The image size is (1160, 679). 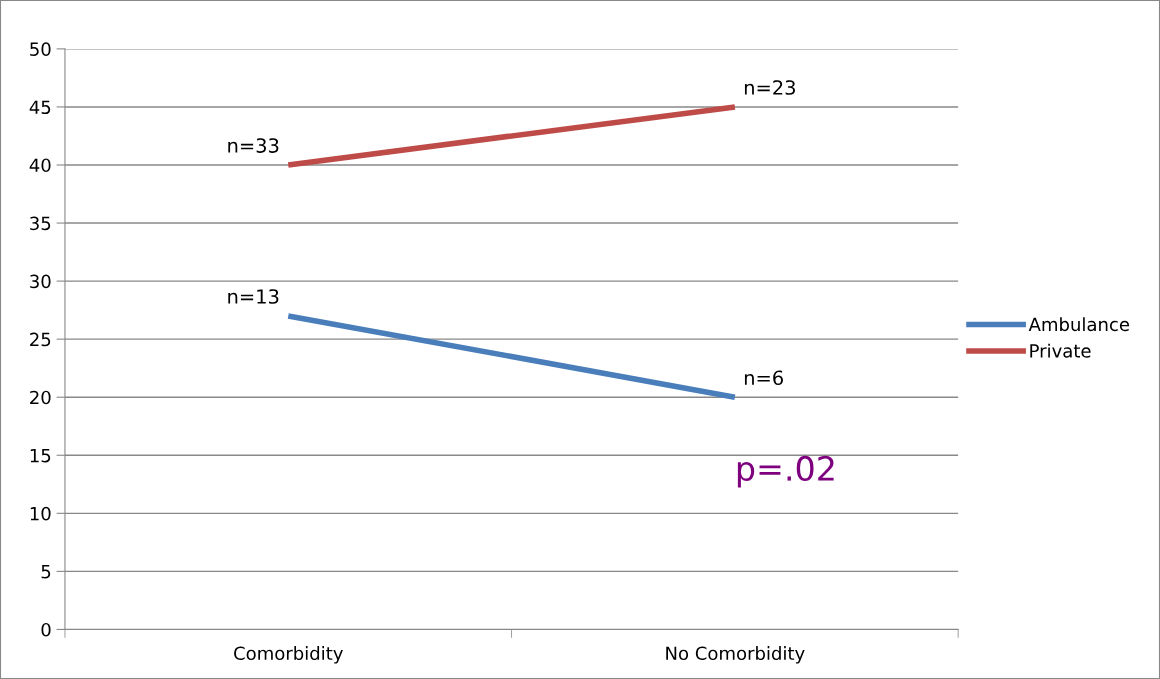 I want to click on annotation: n=6, so click(x=763, y=378).